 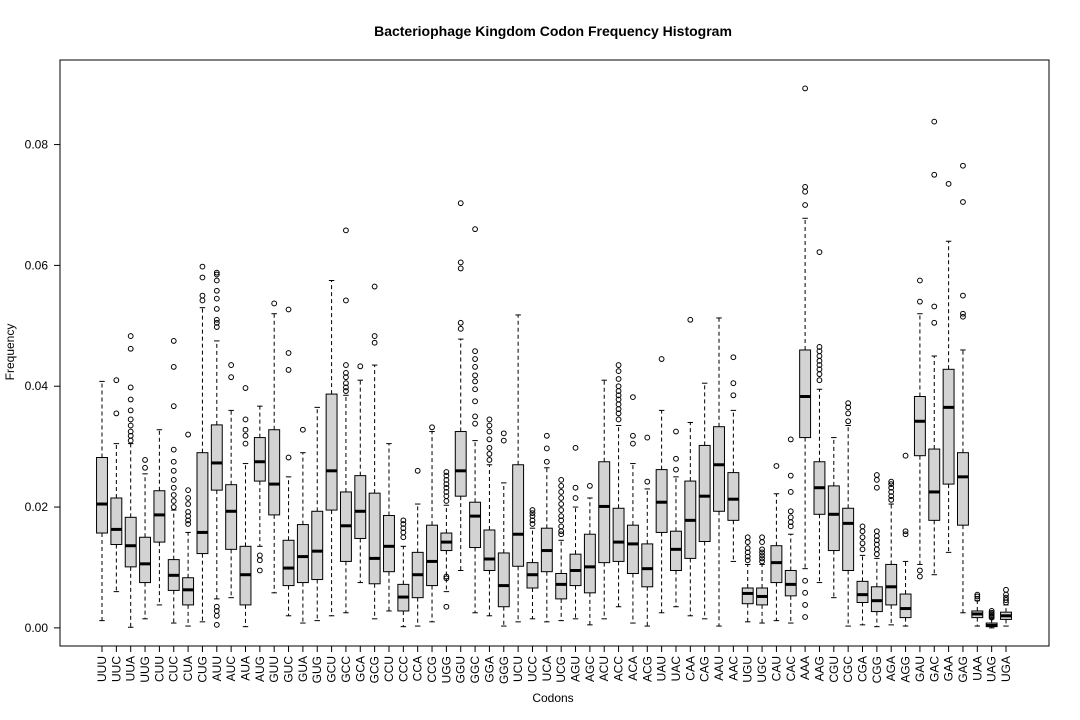 I want to click on box-acg, so click(x=647, y=530).